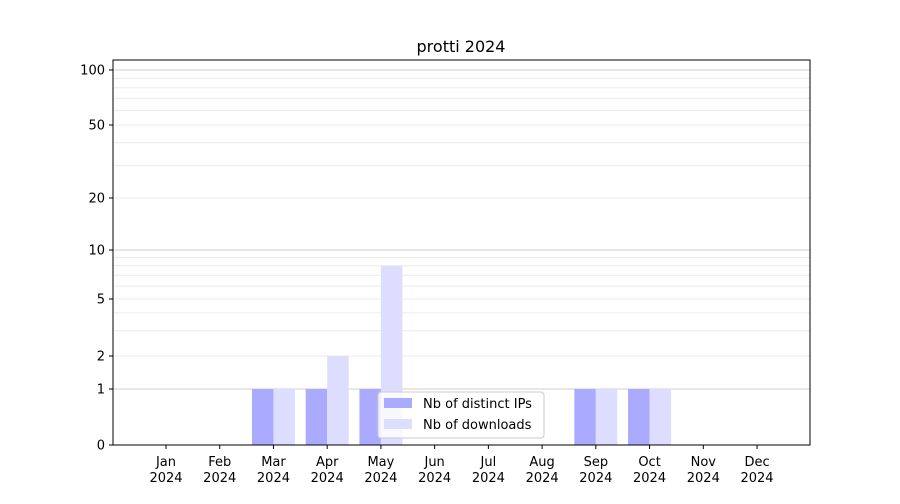 The image size is (900, 504). I want to click on legend-swatch-ips, so click(398, 403).